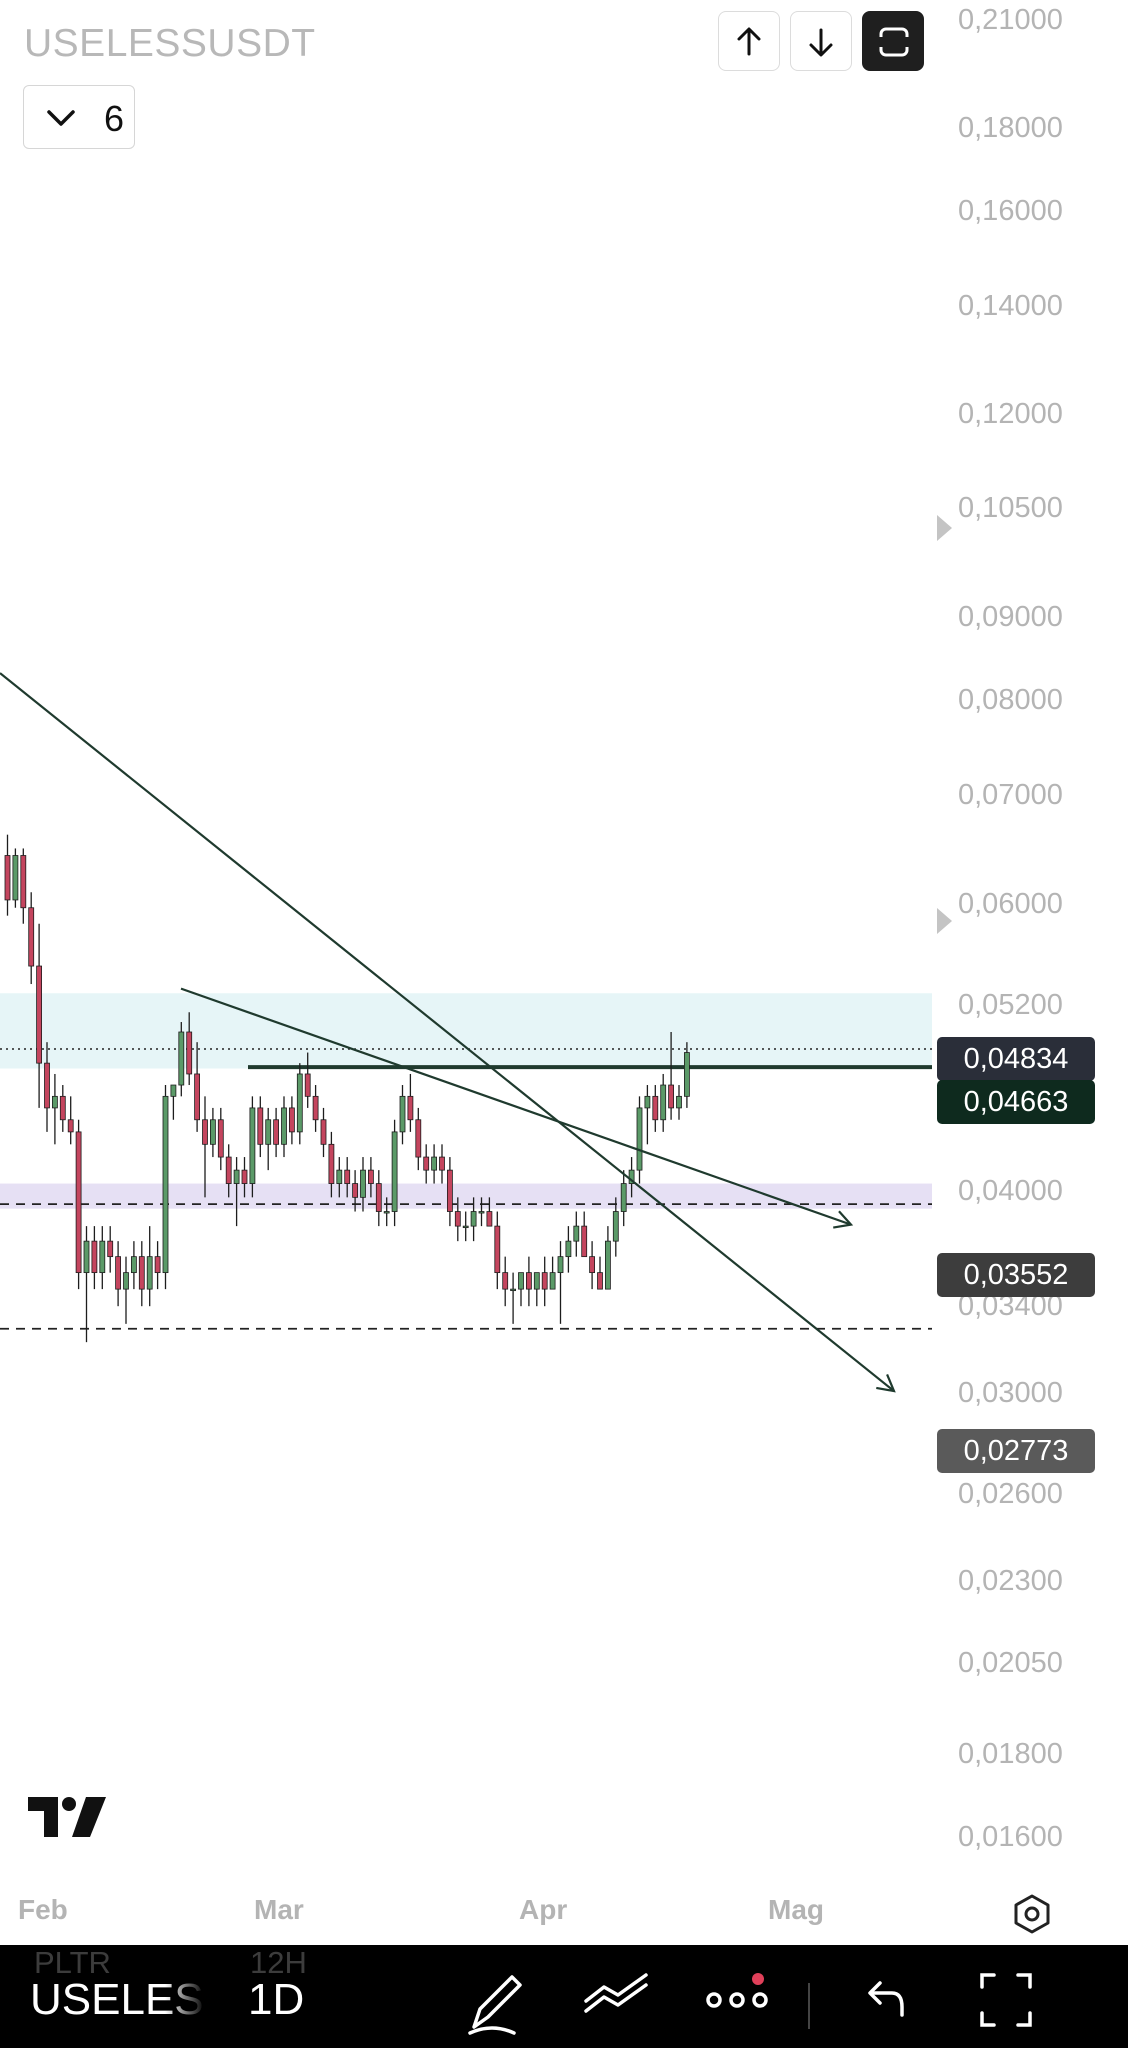 This screenshot has height=2048, width=1128. Describe the element at coordinates (1010, 700) in the screenshot. I see `price-label: 0,08000` at that location.